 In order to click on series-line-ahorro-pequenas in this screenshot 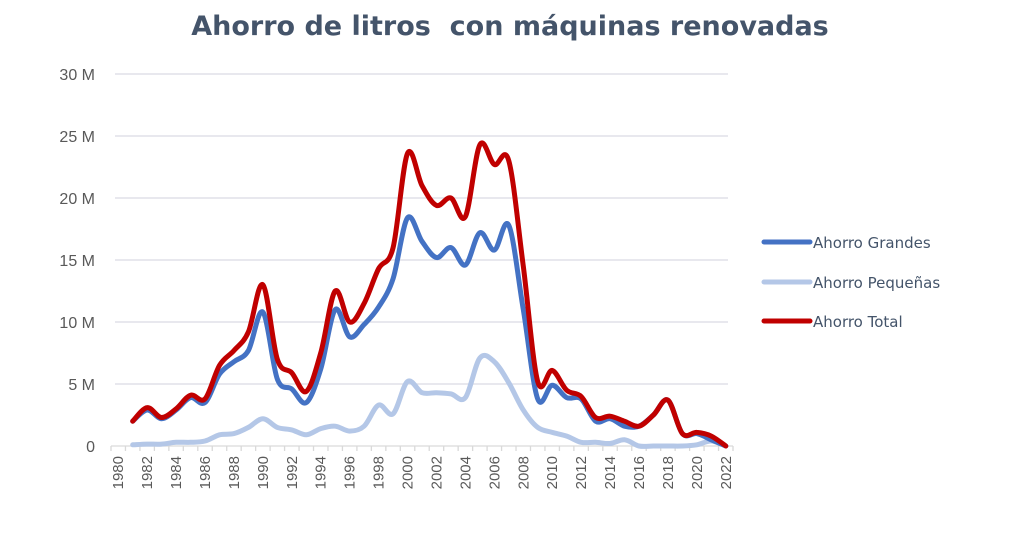, I will do `click(429, 400)`.